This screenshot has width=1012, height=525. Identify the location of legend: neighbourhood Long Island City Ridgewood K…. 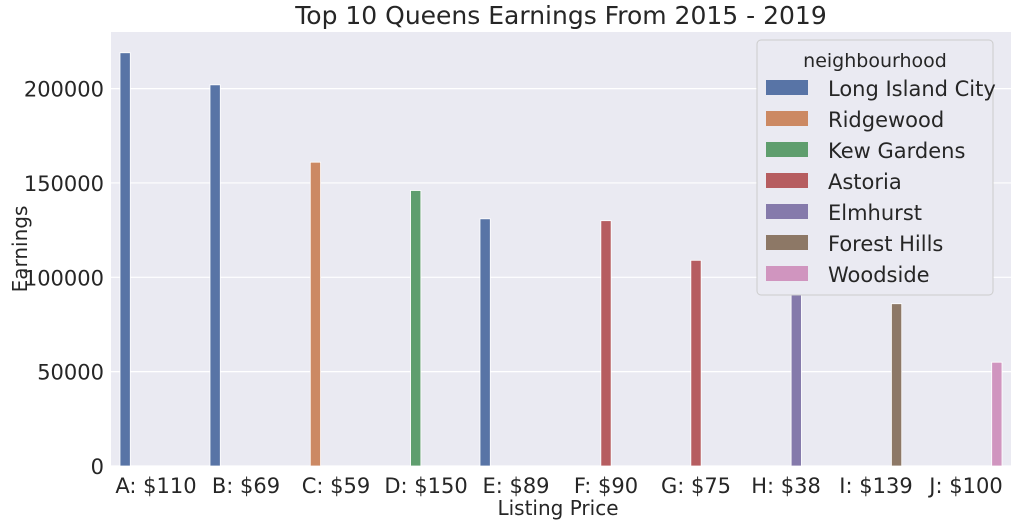
(876, 167).